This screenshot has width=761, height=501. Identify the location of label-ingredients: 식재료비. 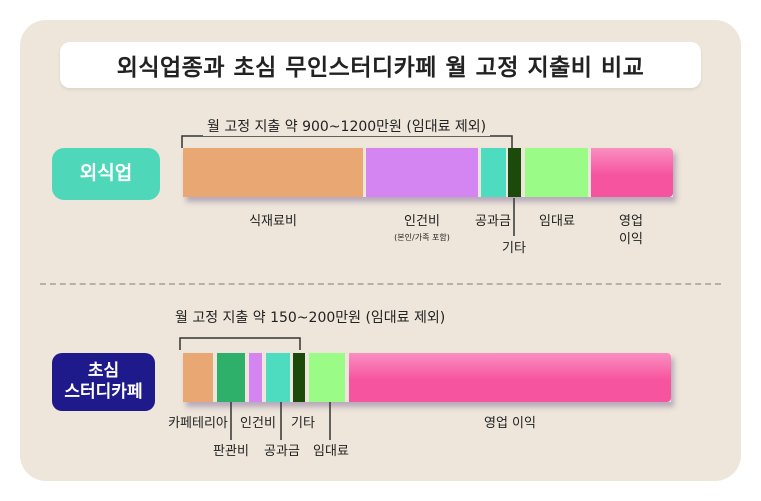
(273, 221).